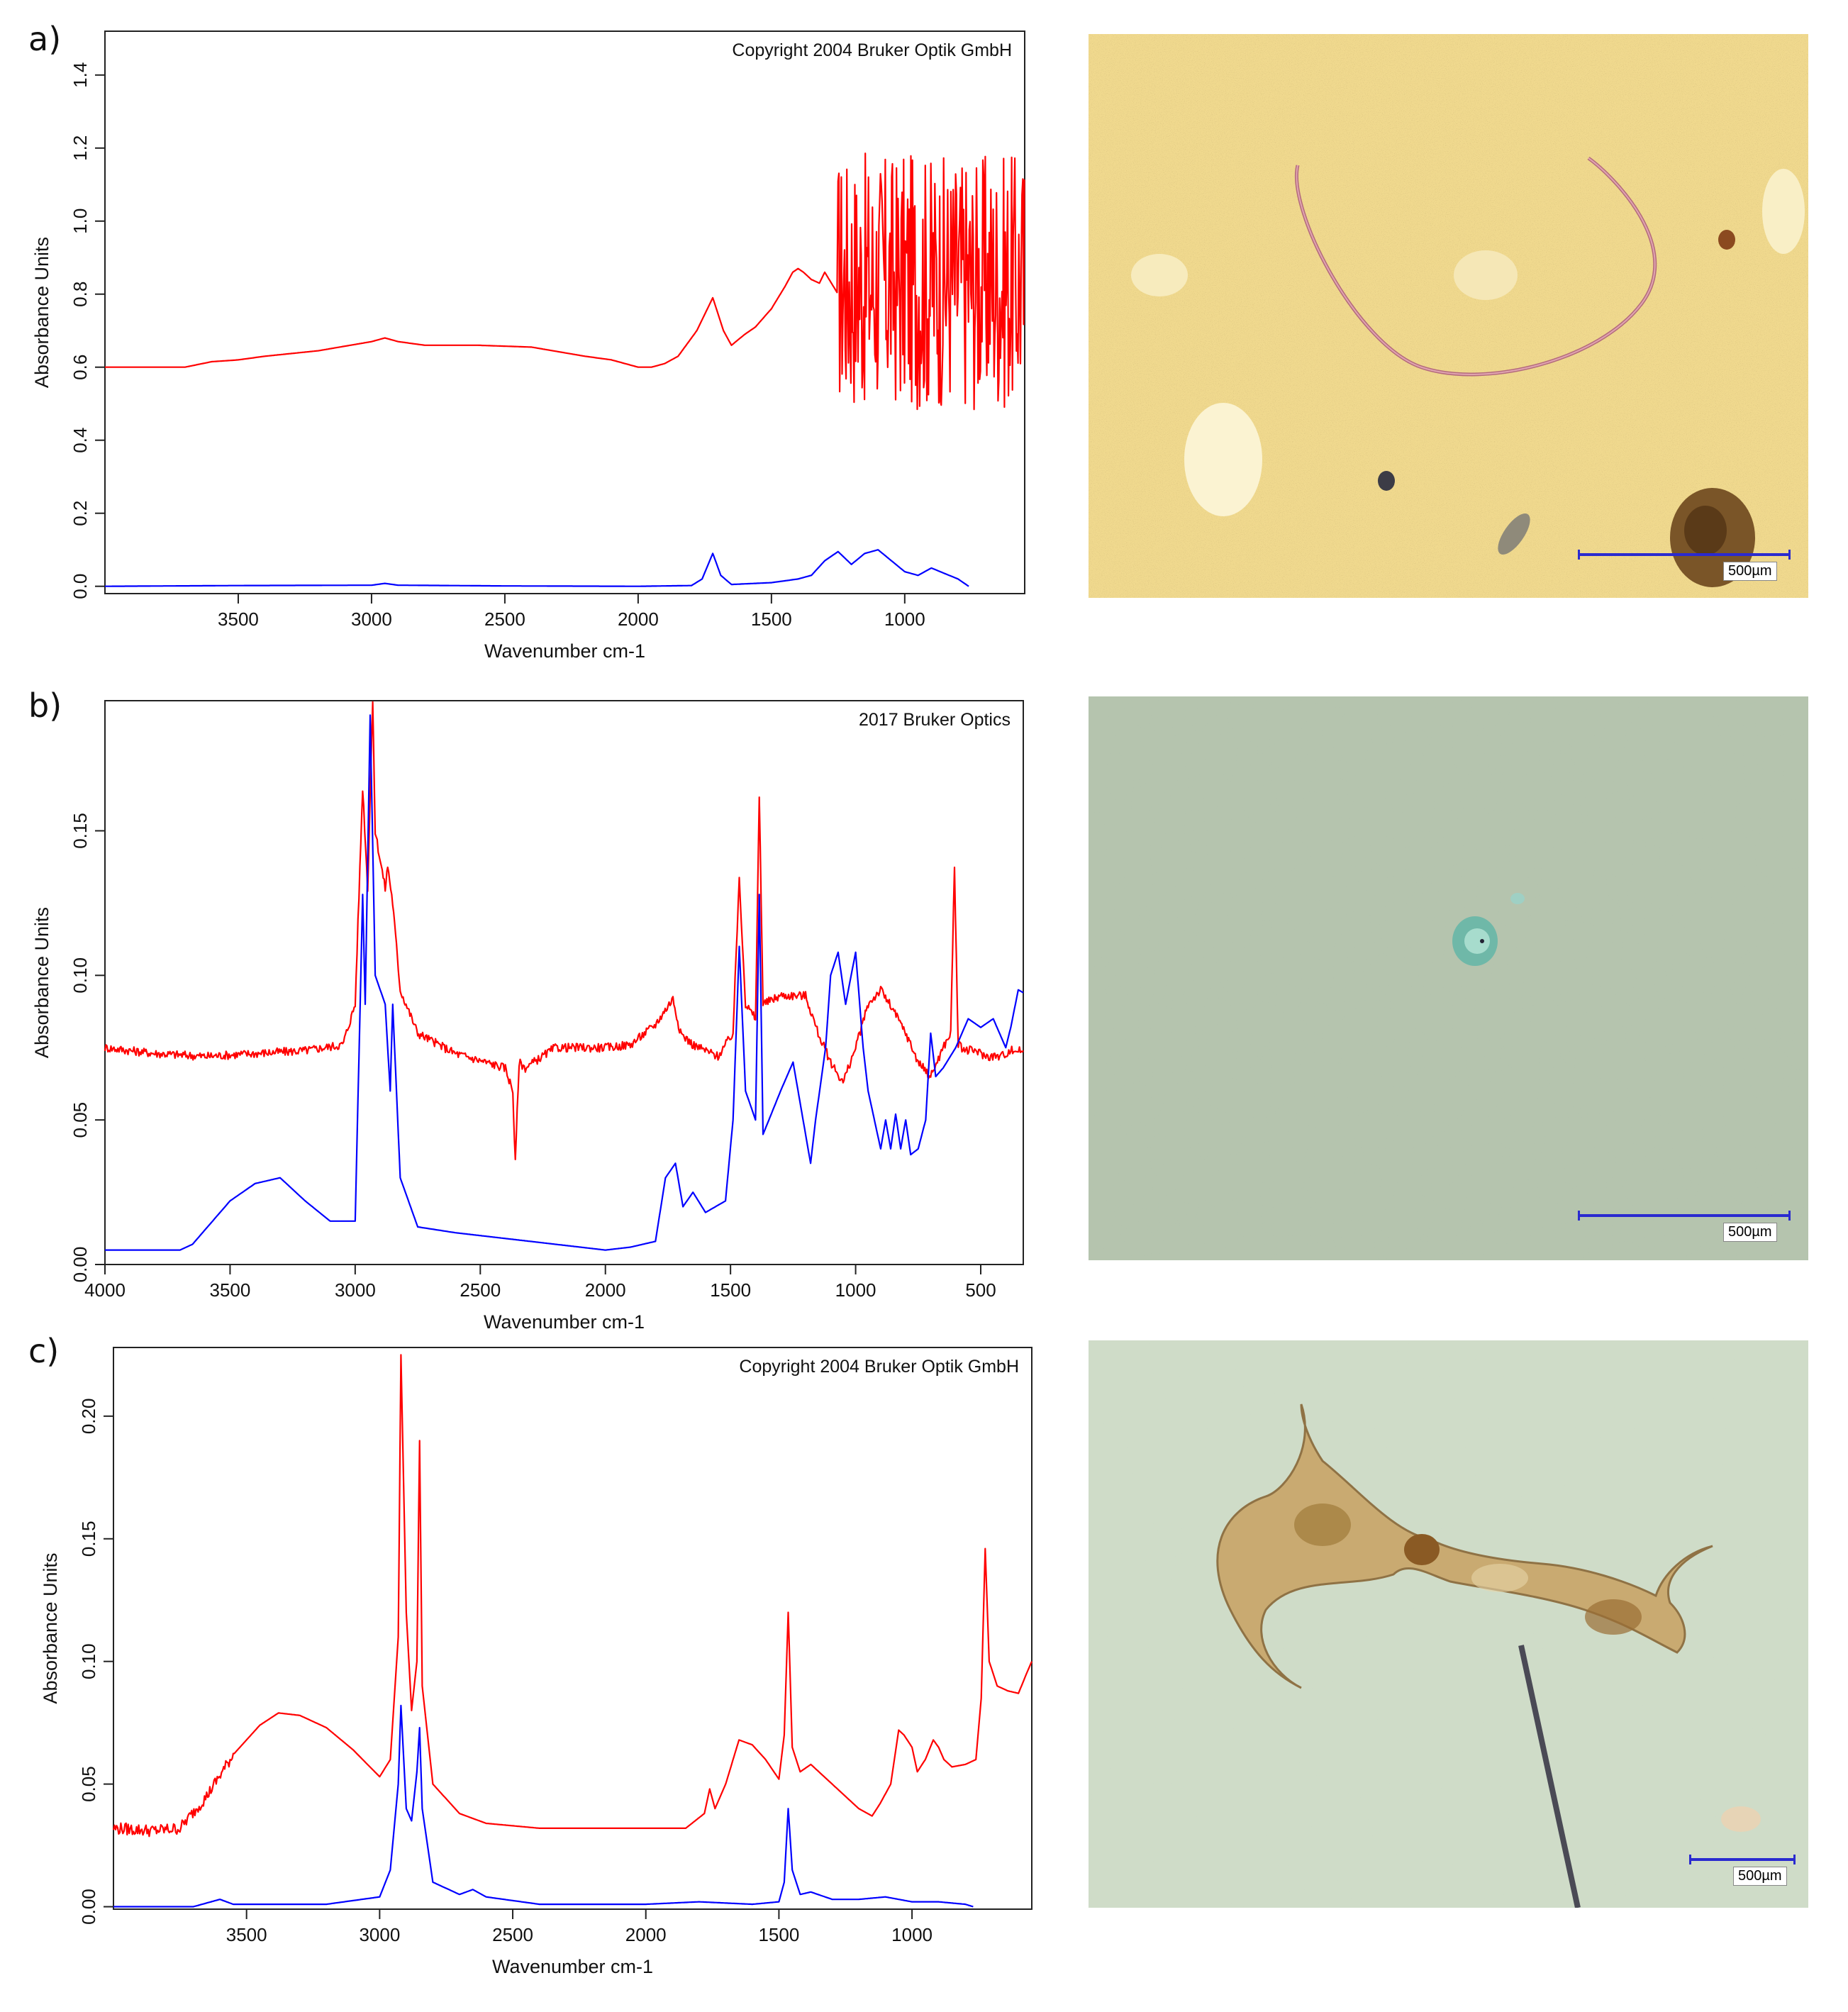  I want to click on panel-letter-b: b), so click(45, 706).